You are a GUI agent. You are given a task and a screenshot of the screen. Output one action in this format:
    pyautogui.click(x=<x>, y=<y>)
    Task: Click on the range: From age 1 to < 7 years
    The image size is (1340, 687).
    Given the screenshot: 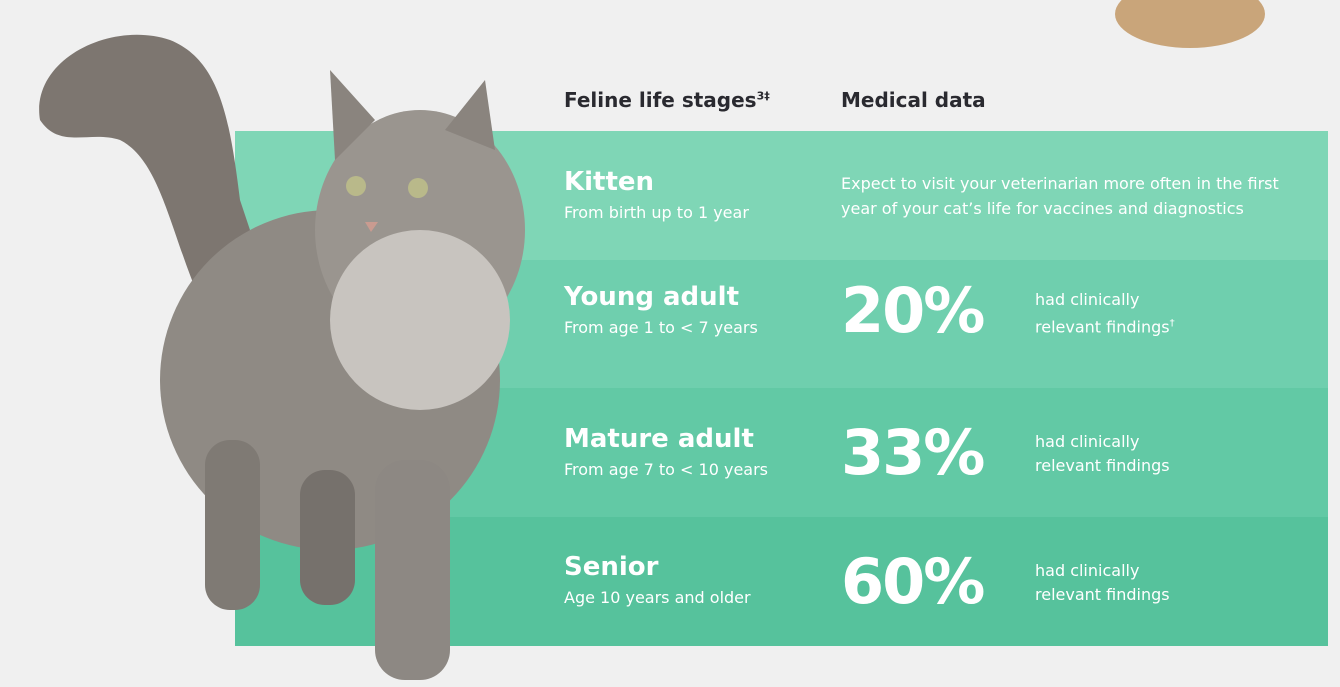 What is the action you would take?
    pyautogui.click(x=661, y=327)
    